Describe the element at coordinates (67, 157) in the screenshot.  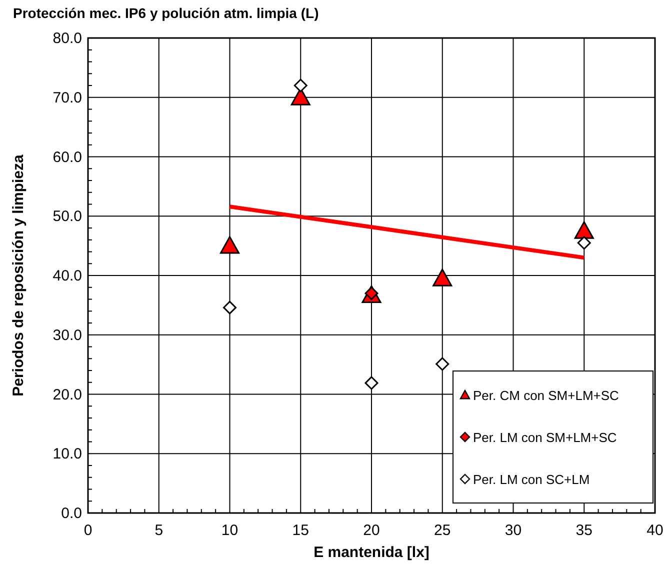
I see `y-tick-label: 60.0` at that location.